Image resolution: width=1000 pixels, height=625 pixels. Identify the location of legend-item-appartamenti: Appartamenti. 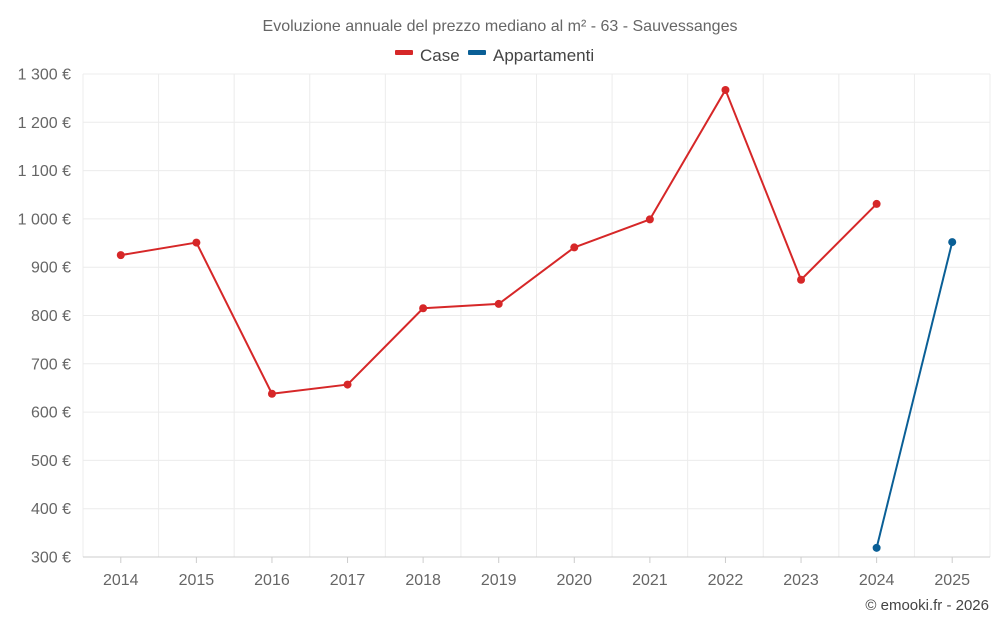
(531, 55).